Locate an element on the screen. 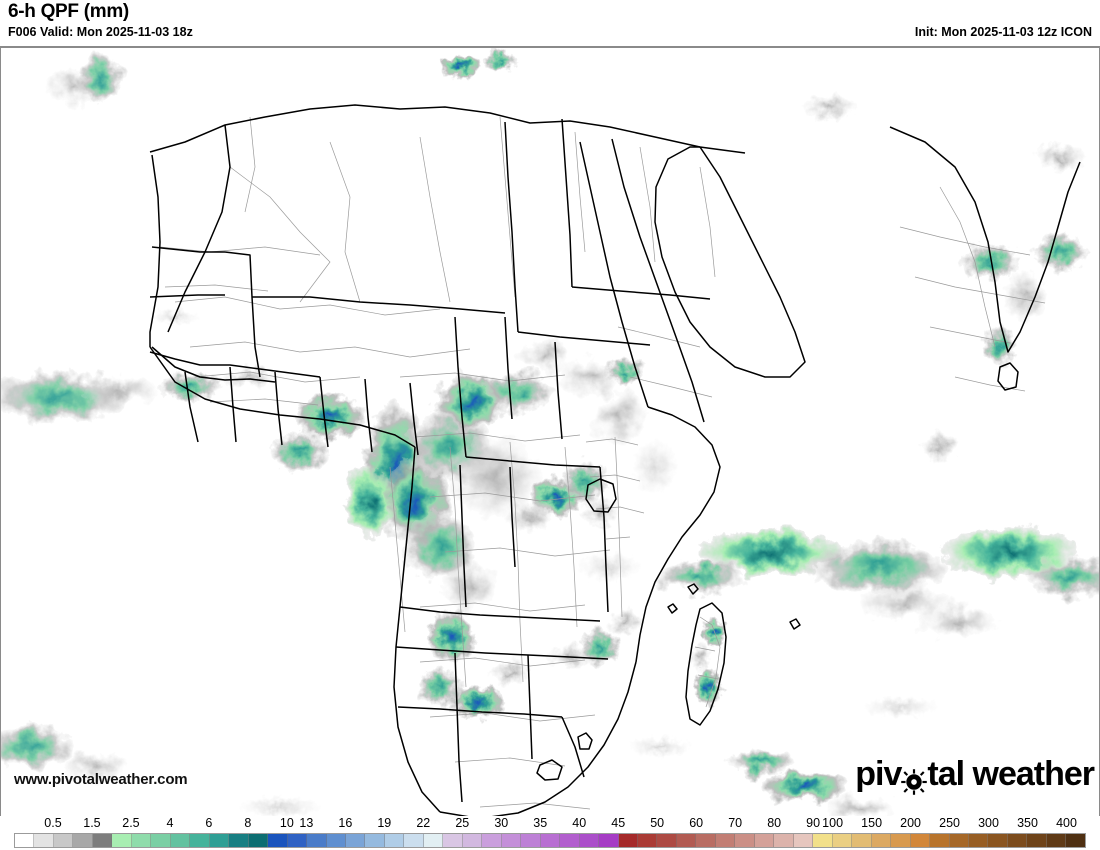 Image resolution: width=1100 pixels, height=850 pixels. legend-tick-label: 25 is located at coordinates (462, 823).